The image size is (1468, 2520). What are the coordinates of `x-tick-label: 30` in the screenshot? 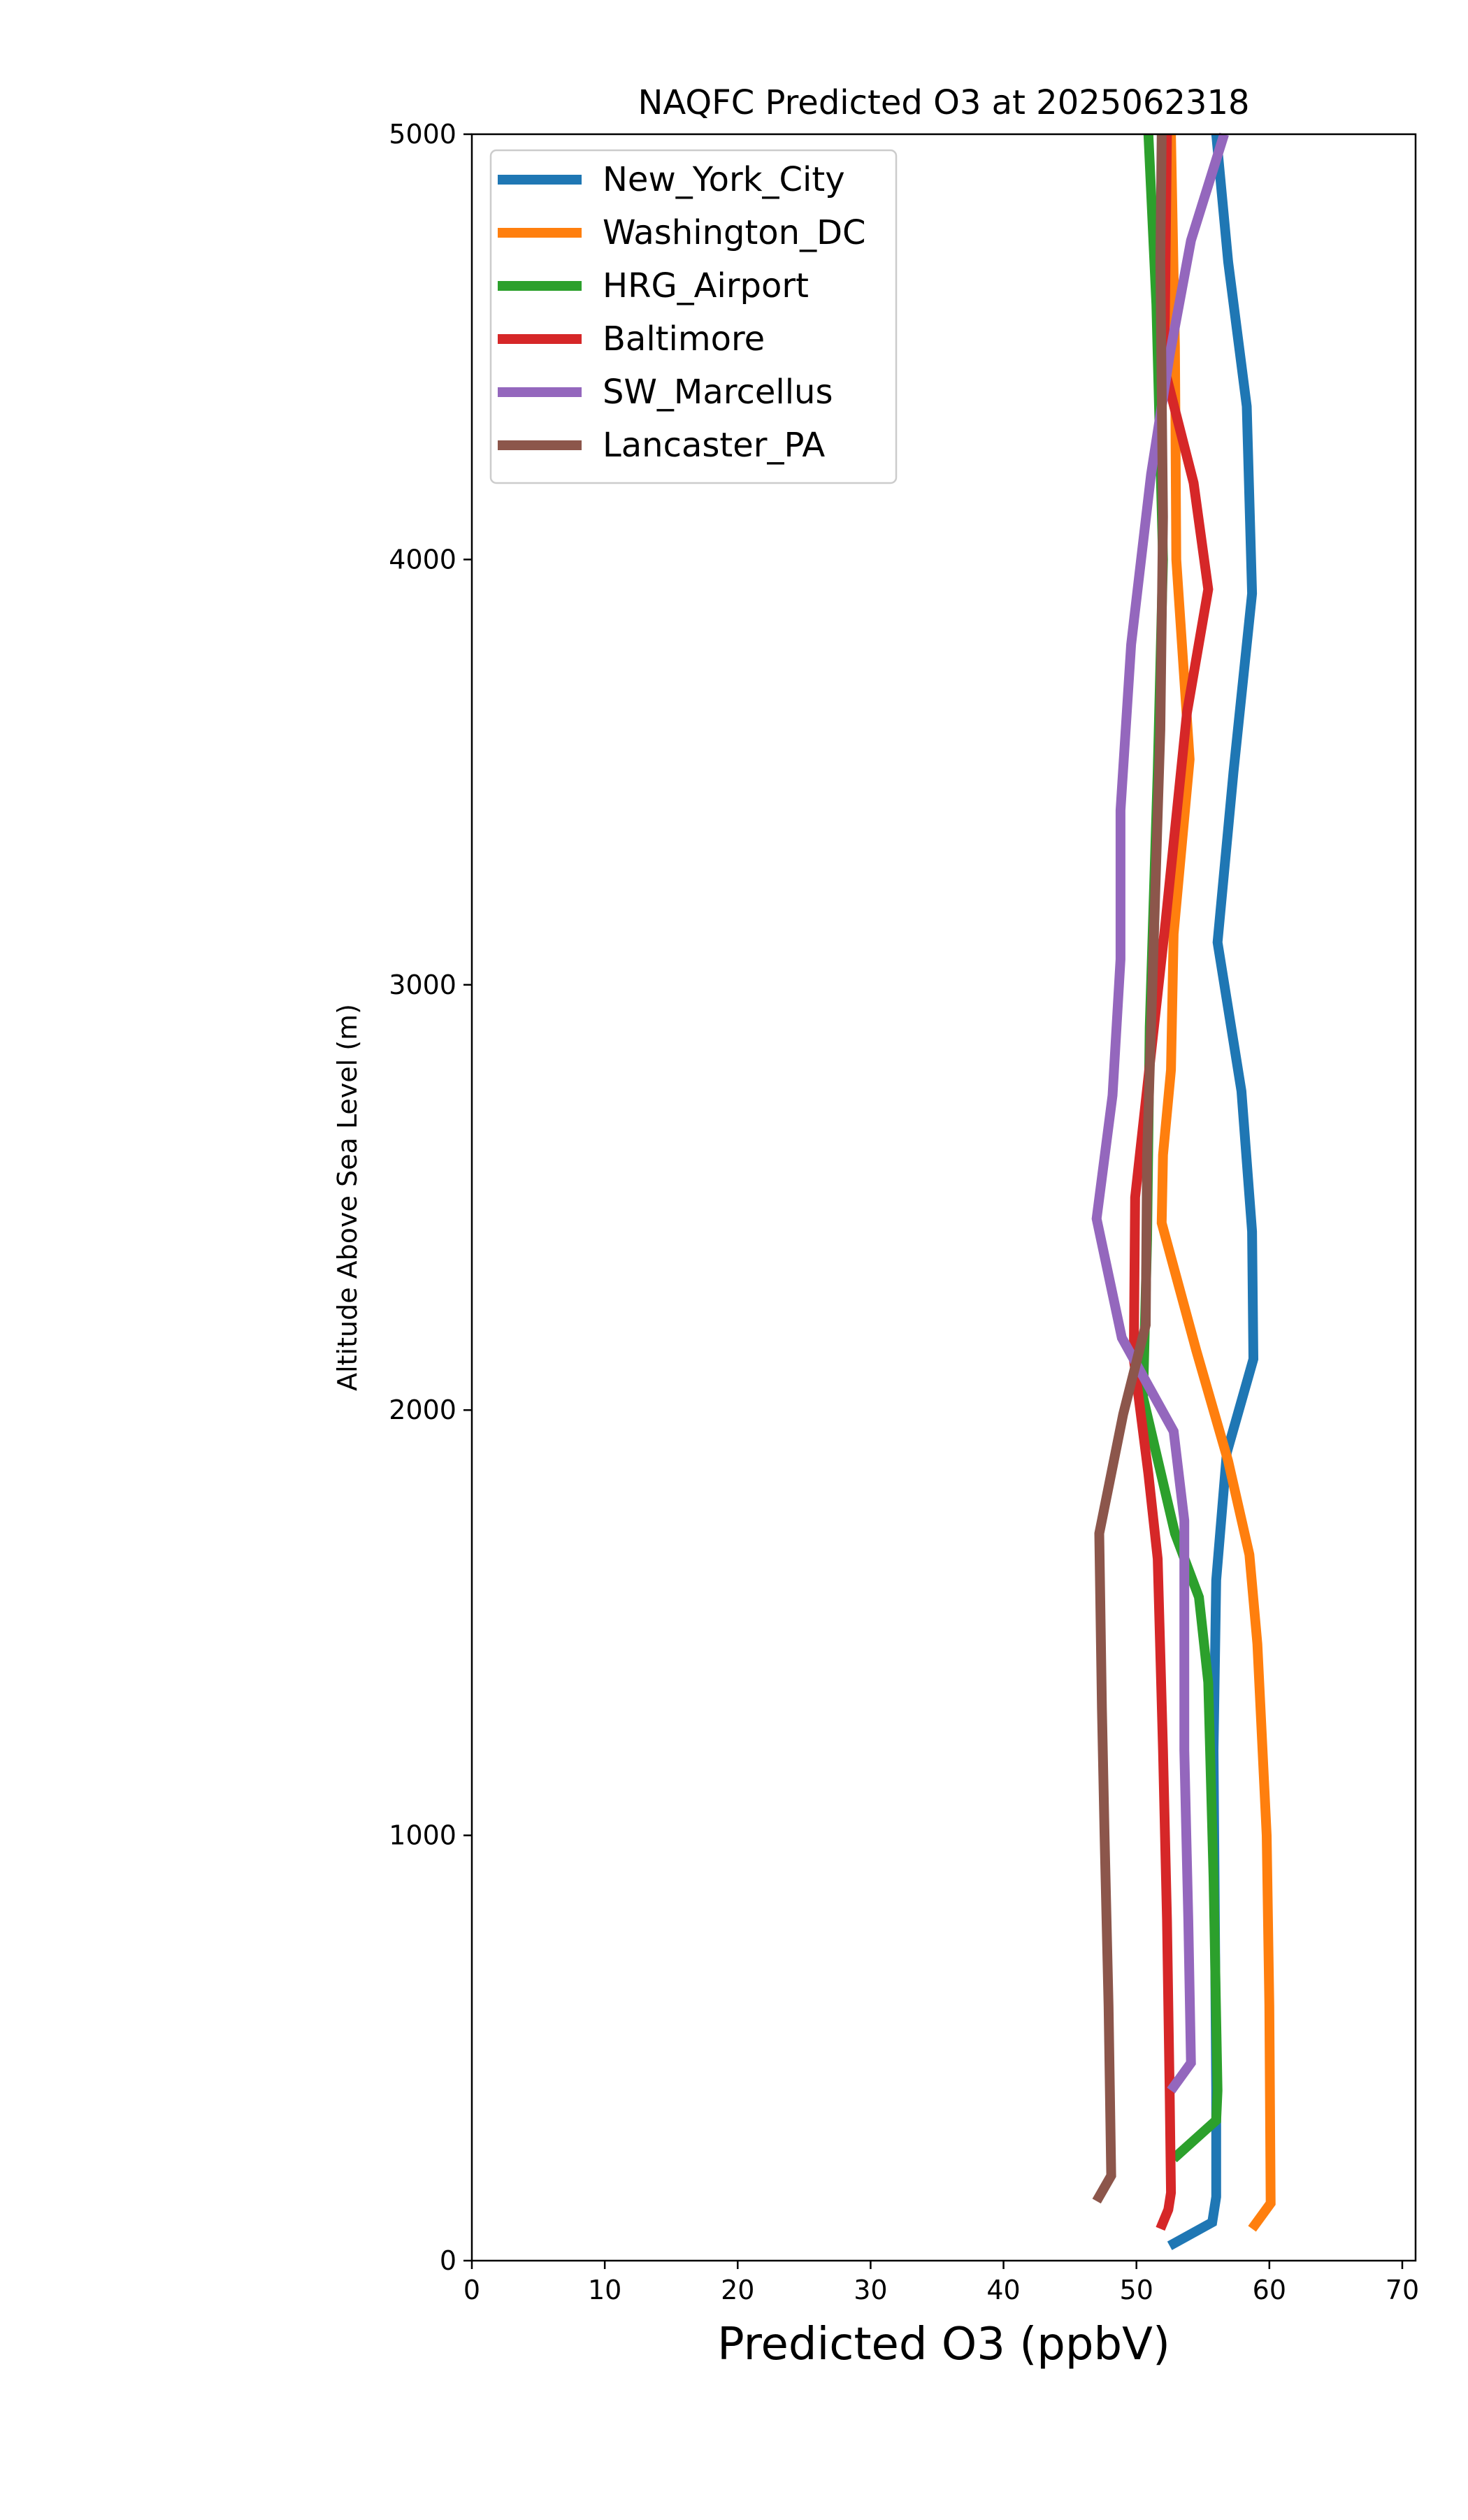 It's located at (870, 2290).